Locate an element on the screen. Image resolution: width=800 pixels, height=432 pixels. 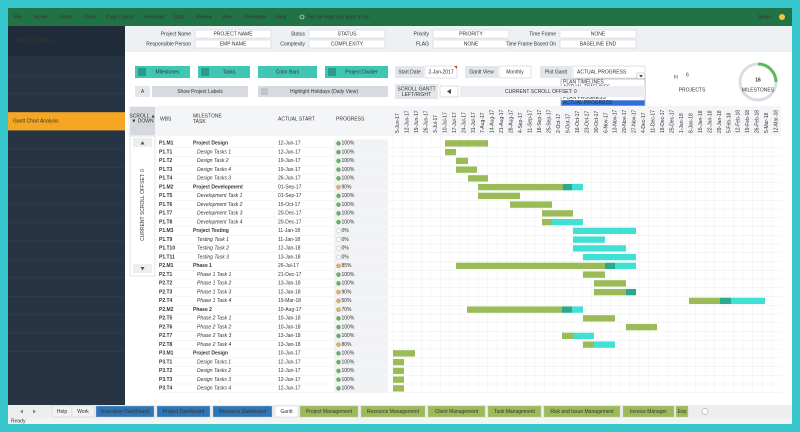
gantt-view-value: Monthly is located at coordinates (515, 72).